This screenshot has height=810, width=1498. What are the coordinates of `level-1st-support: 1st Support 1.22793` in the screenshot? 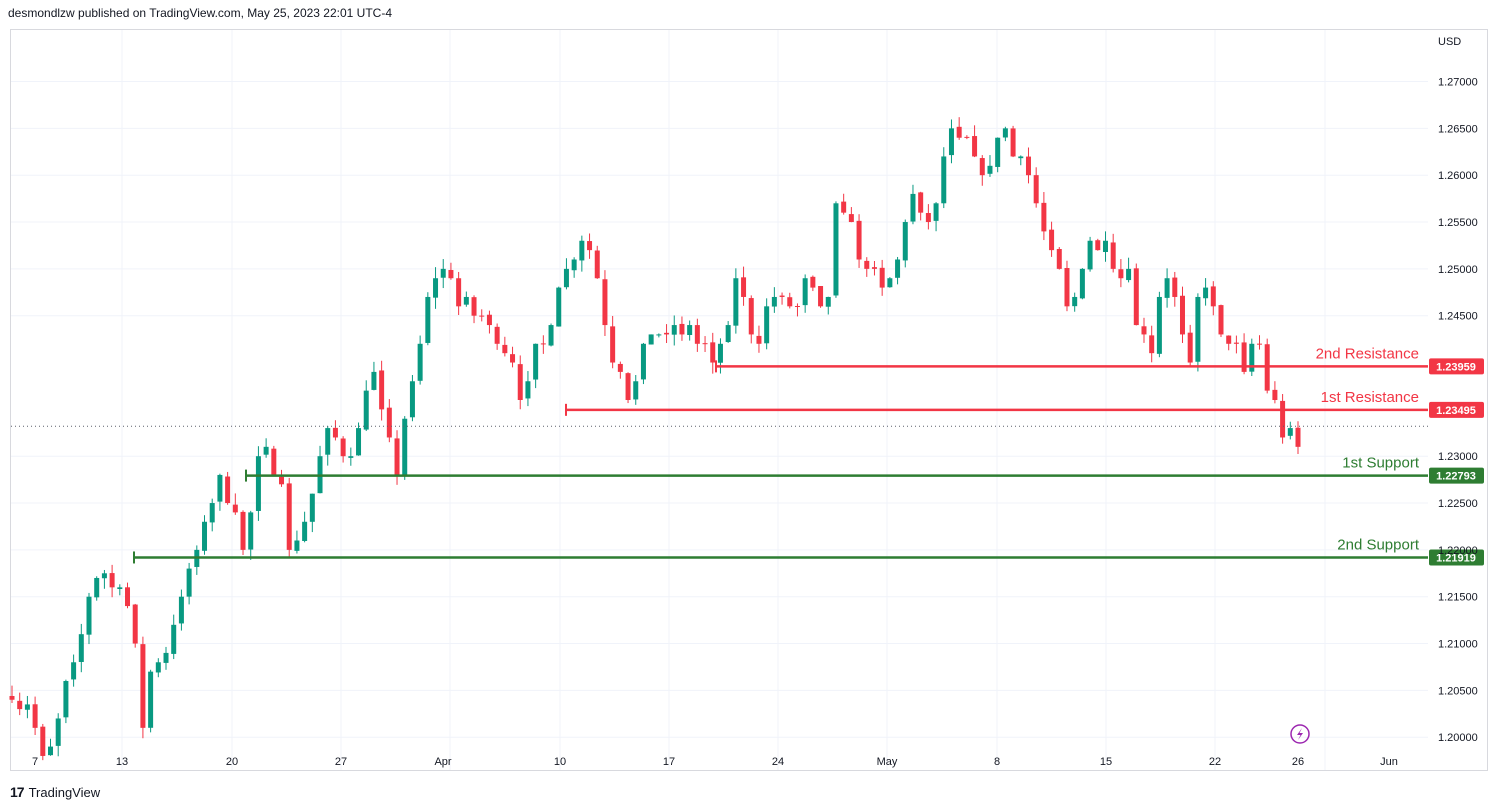 It's located at (864, 469).